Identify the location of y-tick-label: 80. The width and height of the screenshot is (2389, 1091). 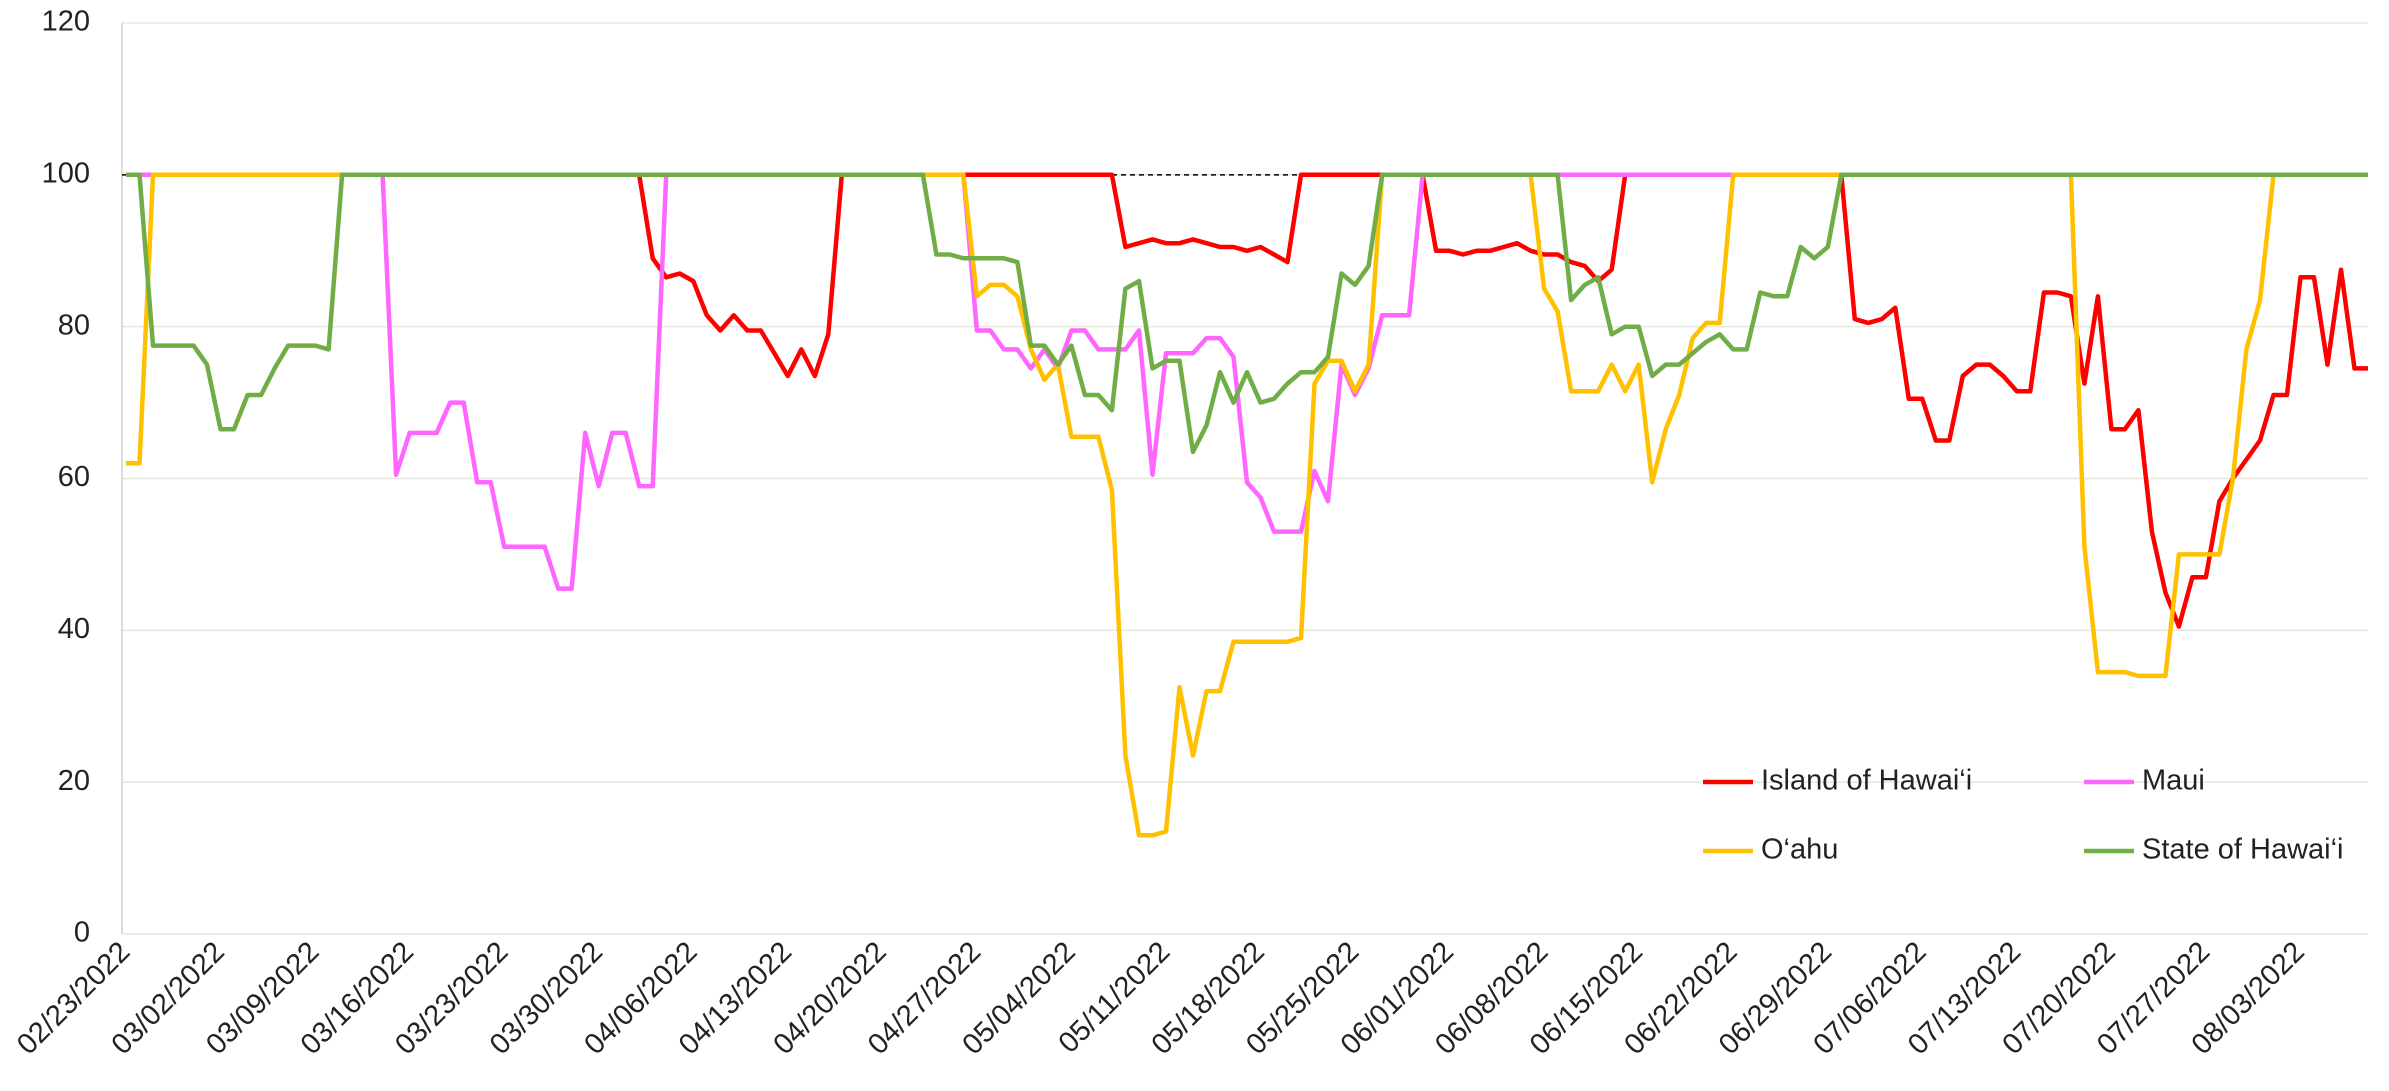
(74, 325).